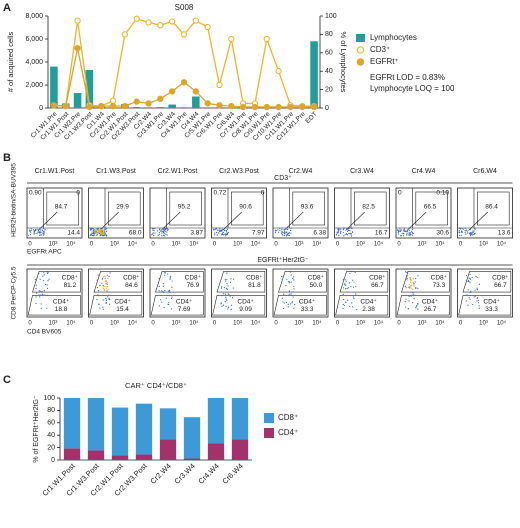  I want to click on annotation: EGFRt LOD = 0.83%, so click(407, 77).